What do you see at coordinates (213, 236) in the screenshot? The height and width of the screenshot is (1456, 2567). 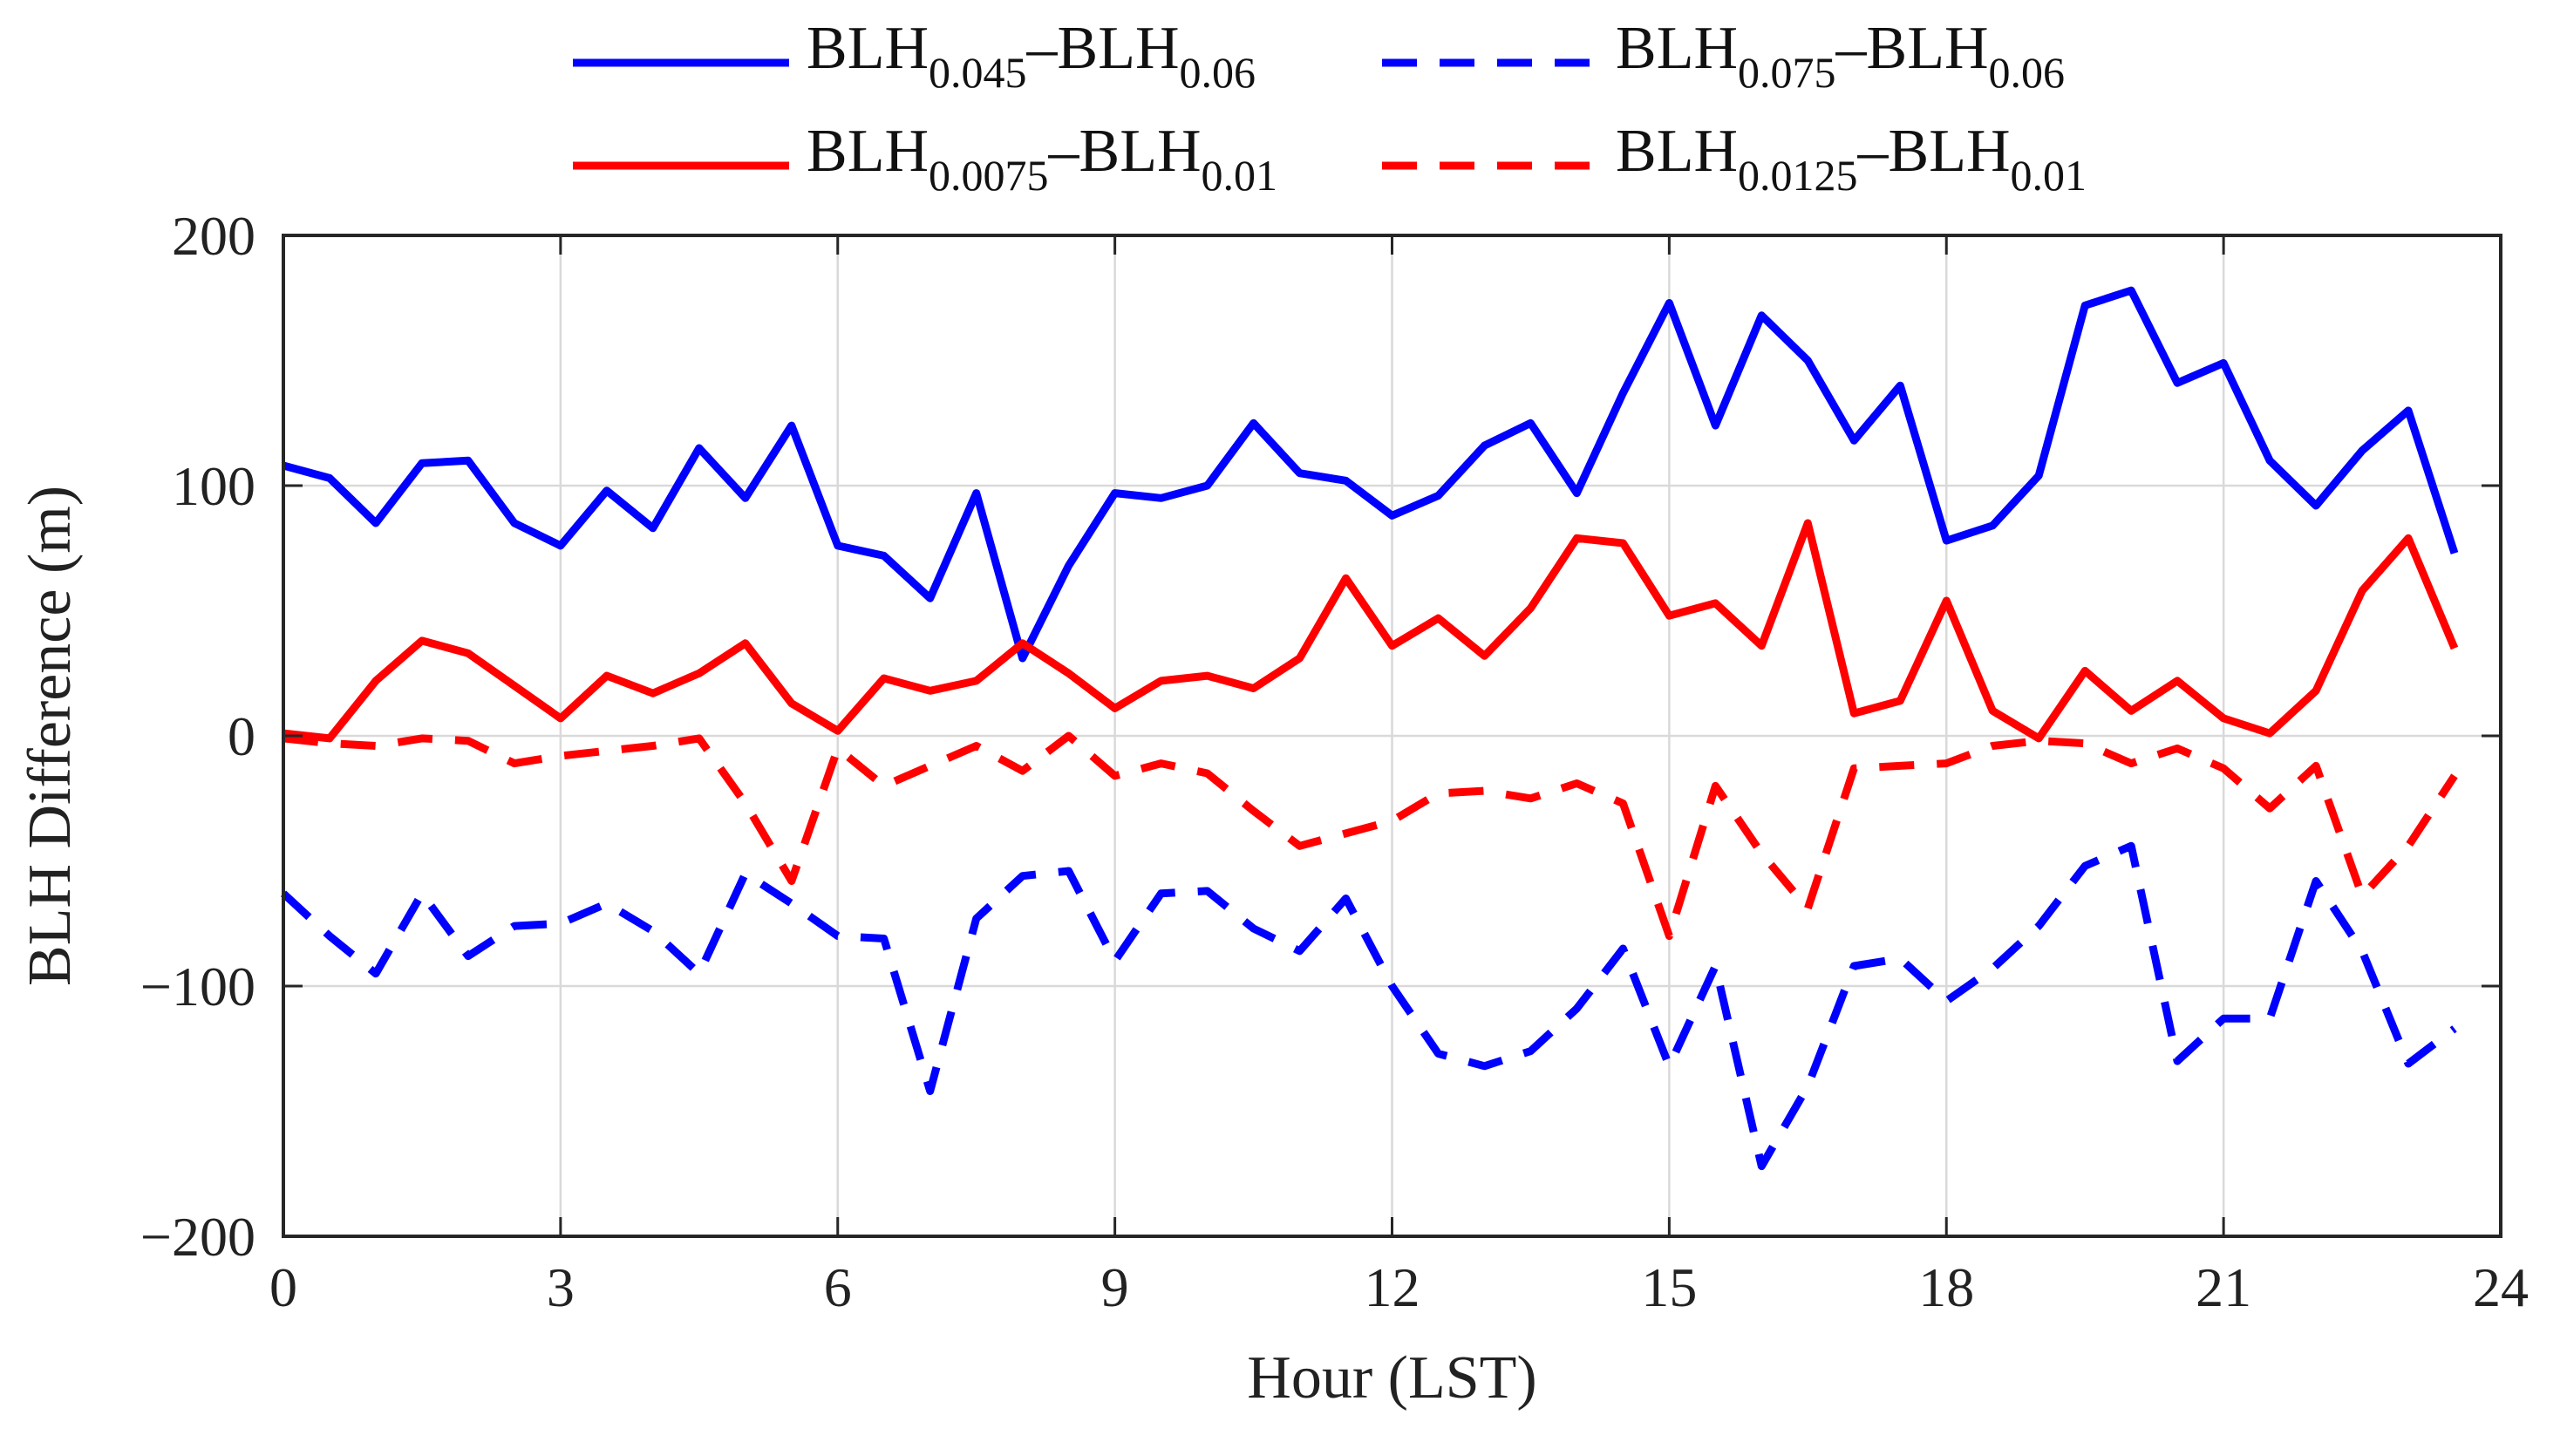 I see `y-tick-label: 200` at bounding box center [213, 236].